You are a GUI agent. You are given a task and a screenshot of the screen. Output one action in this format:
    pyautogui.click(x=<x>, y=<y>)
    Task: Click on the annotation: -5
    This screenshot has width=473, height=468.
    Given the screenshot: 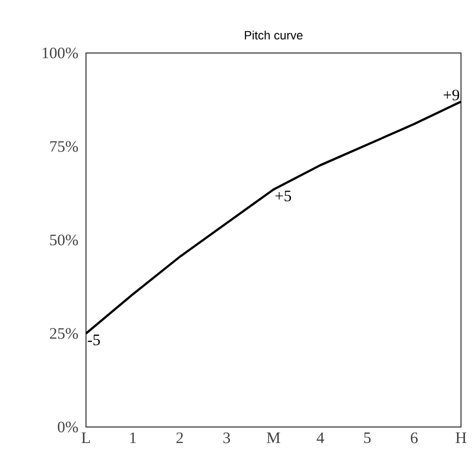 What is the action you would take?
    pyautogui.click(x=94, y=340)
    